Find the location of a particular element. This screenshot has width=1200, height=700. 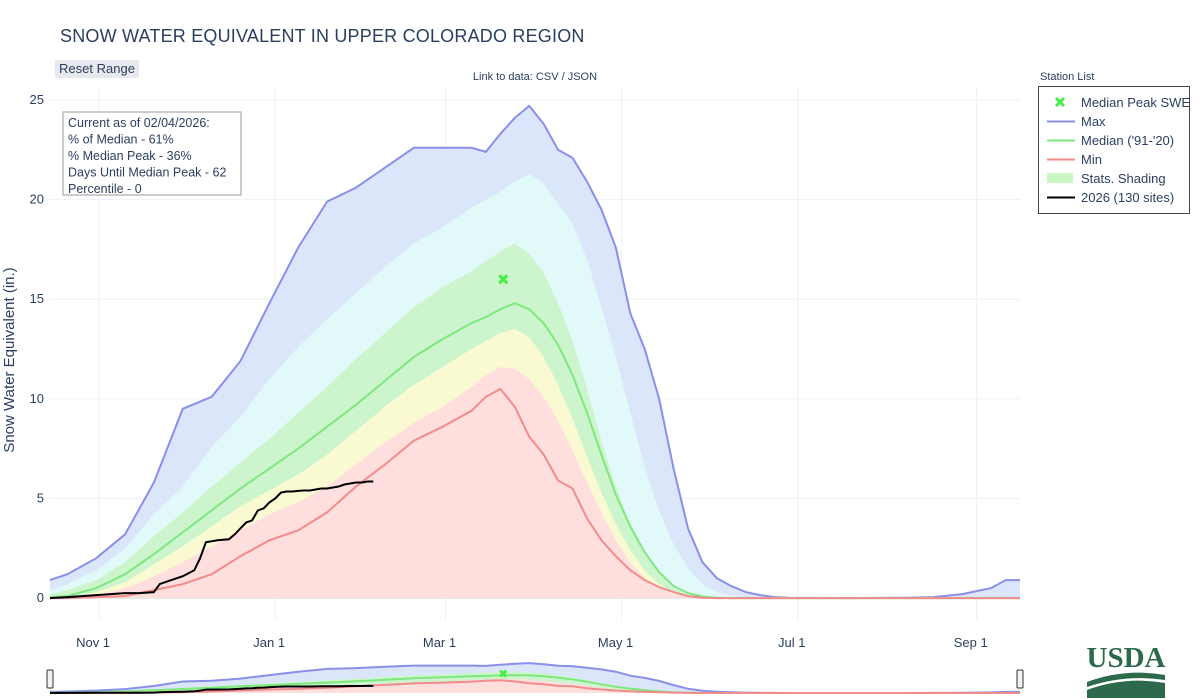

legend-item-stats-shading: Stats. Shading is located at coordinates (1114, 178).